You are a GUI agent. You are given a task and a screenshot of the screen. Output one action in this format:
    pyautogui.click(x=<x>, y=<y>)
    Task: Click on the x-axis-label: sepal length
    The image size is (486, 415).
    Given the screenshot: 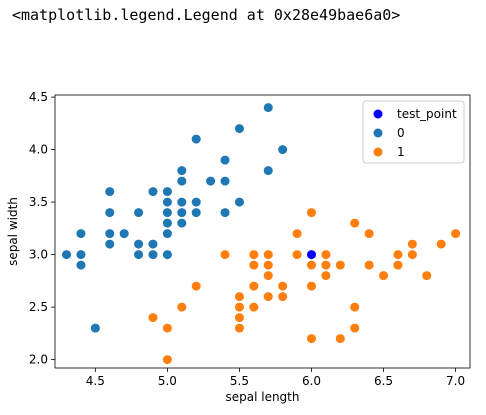 What is the action you would take?
    pyautogui.click(x=262, y=397)
    